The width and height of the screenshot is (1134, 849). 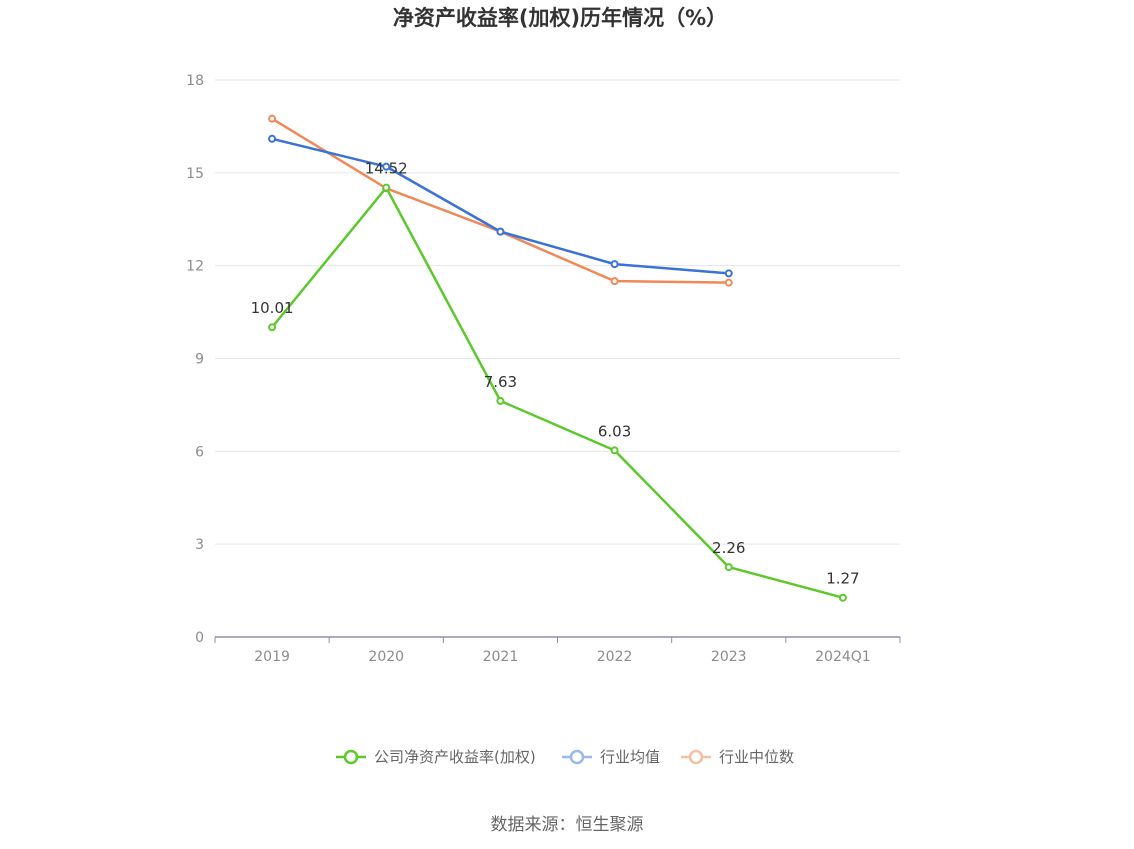 I want to click on chart-title: 净资产收益率(加权)历年情况（%）, so click(x=560, y=18).